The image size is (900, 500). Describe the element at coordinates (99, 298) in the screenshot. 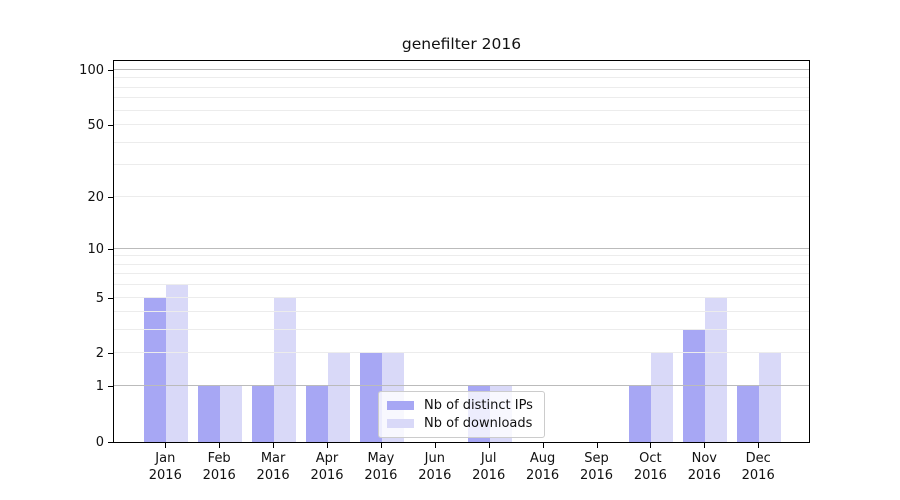

I see `y-tick-label-5: 5` at that location.